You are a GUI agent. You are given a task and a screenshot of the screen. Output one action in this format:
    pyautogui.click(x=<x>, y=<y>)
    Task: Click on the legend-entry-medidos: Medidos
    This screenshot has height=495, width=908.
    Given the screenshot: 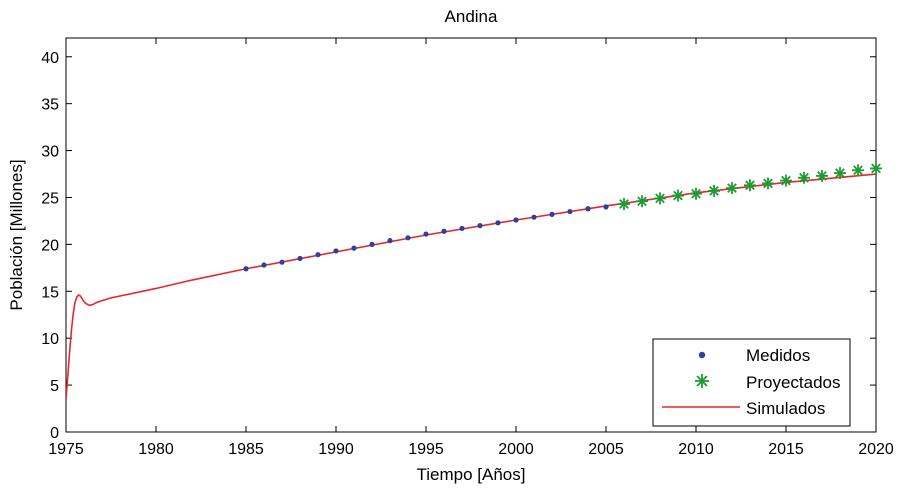 What is the action you would take?
    pyautogui.click(x=754, y=355)
    